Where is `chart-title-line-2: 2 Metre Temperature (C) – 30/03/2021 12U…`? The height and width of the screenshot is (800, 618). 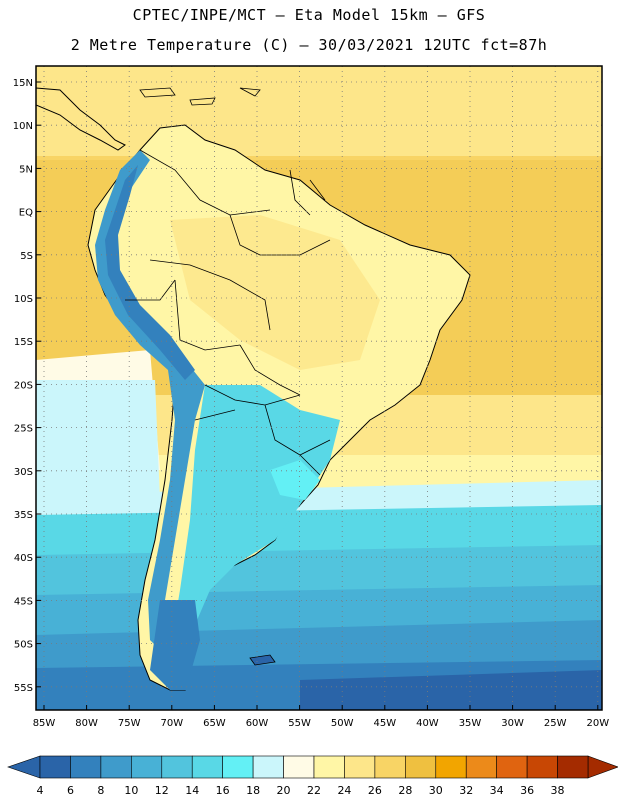 chart-title-line-2: 2 Metre Temperature (C) – 30/03/2021 12U… is located at coordinates (309, 45).